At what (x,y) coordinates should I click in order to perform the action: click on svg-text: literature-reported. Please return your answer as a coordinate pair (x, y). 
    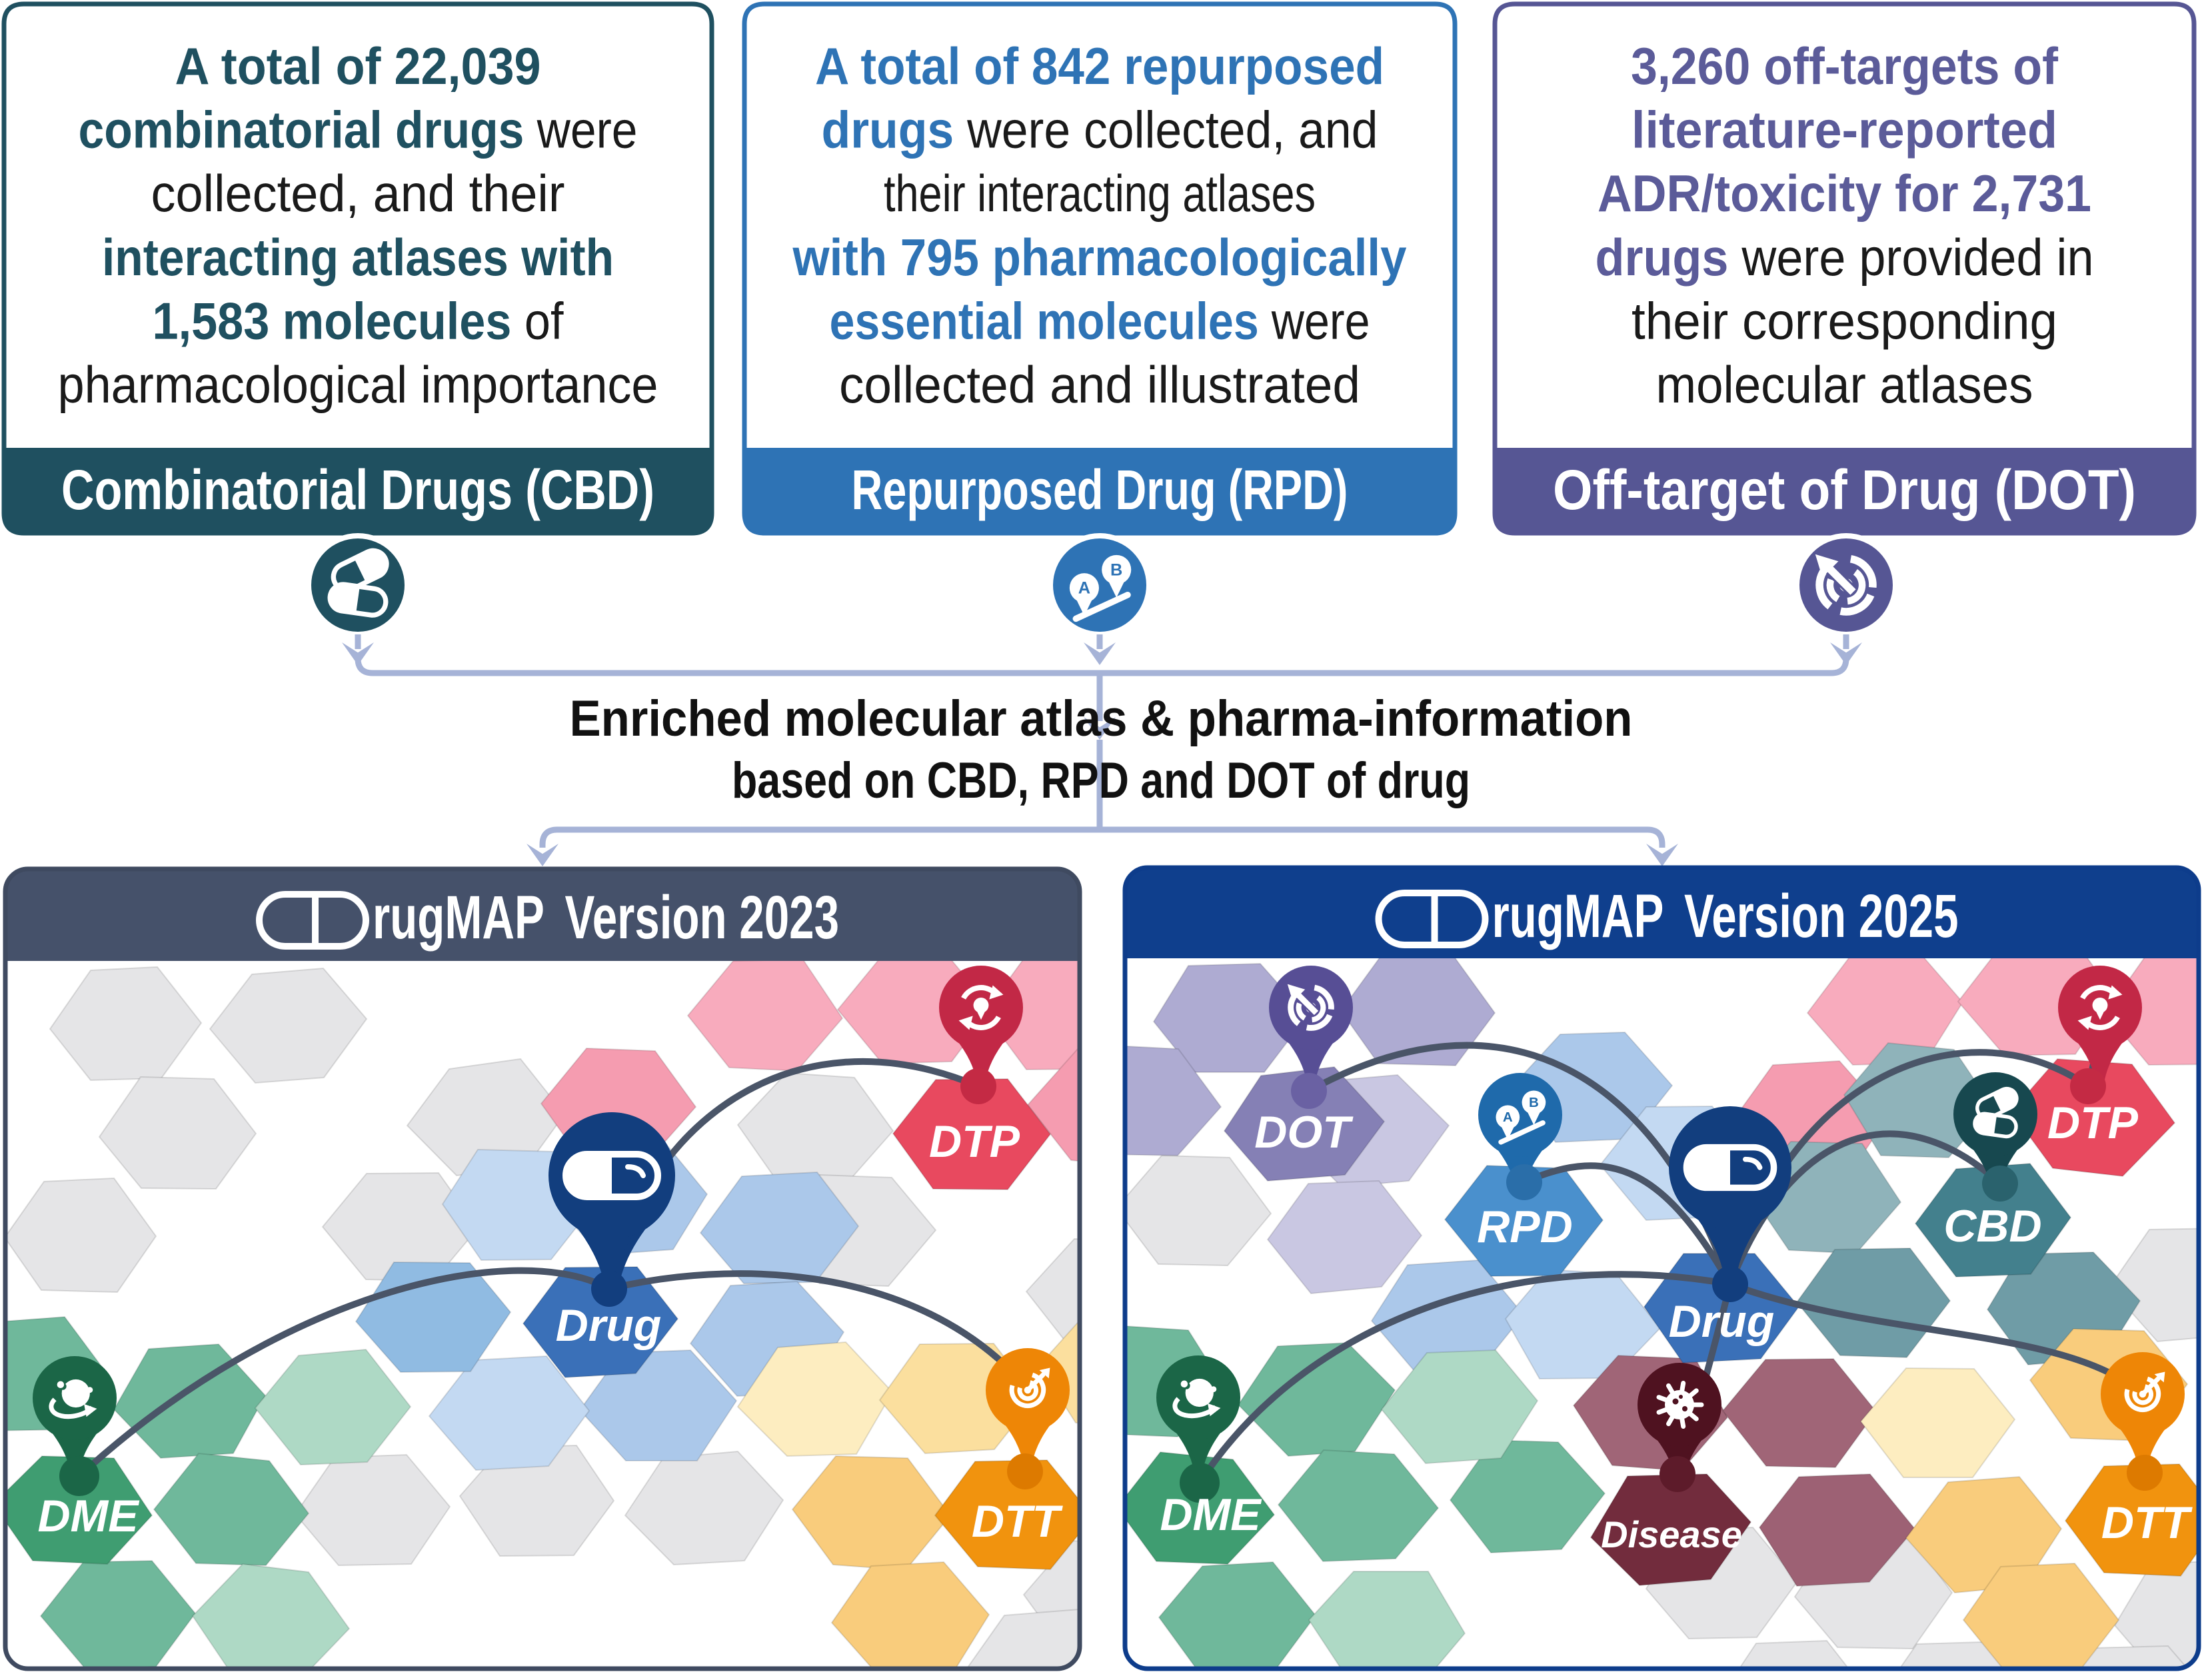
    Looking at the image, I should click on (1845, 130).